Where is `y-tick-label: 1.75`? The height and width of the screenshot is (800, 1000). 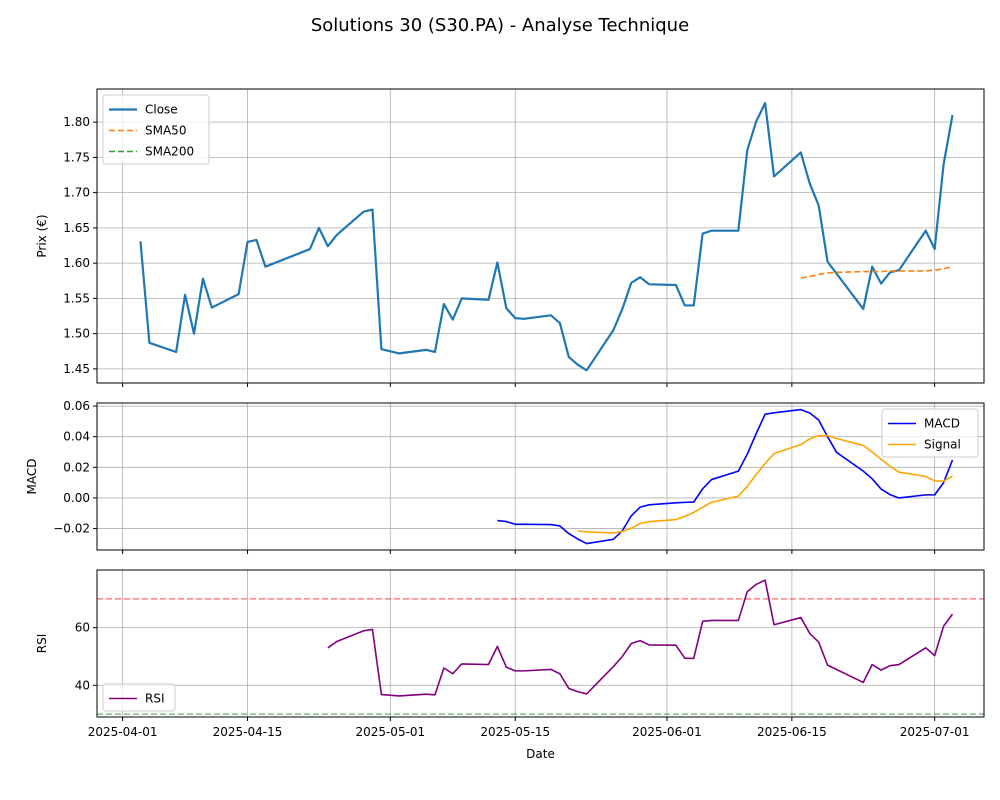 y-tick-label: 1.75 is located at coordinates (76, 157).